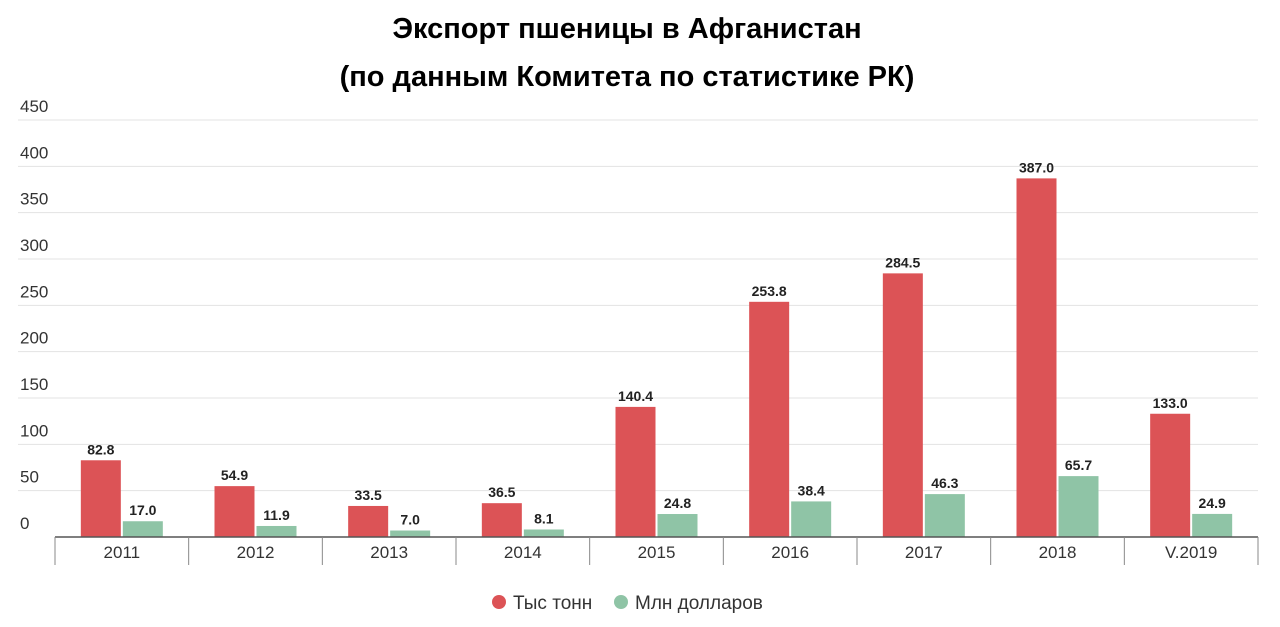  What do you see at coordinates (34, 430) in the screenshot?
I see `y-tick-label: 100` at bounding box center [34, 430].